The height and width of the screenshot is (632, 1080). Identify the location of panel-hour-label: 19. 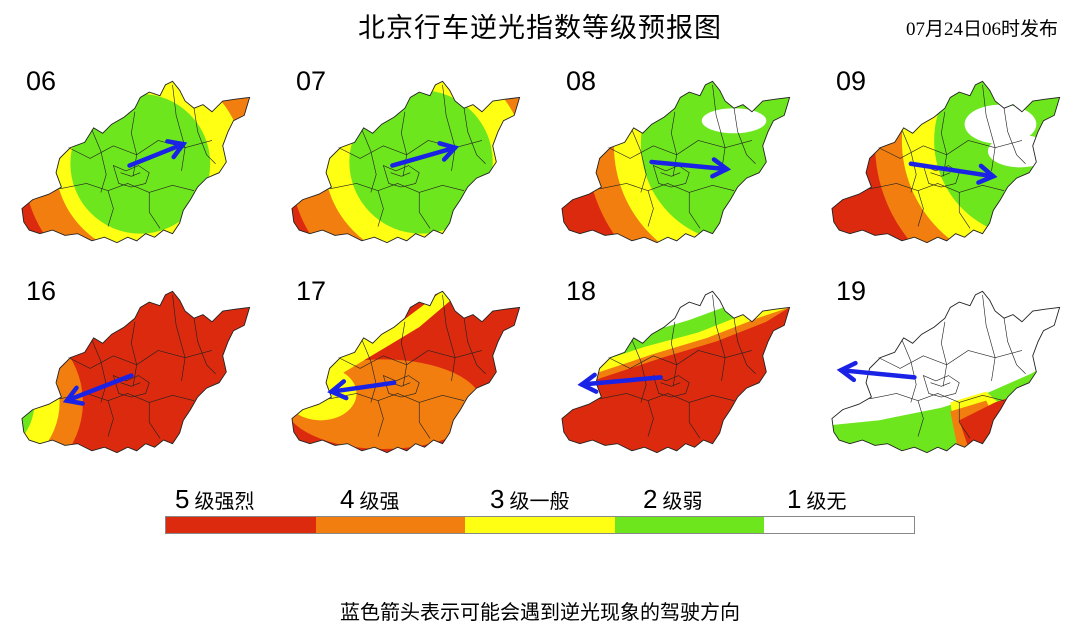
(851, 291).